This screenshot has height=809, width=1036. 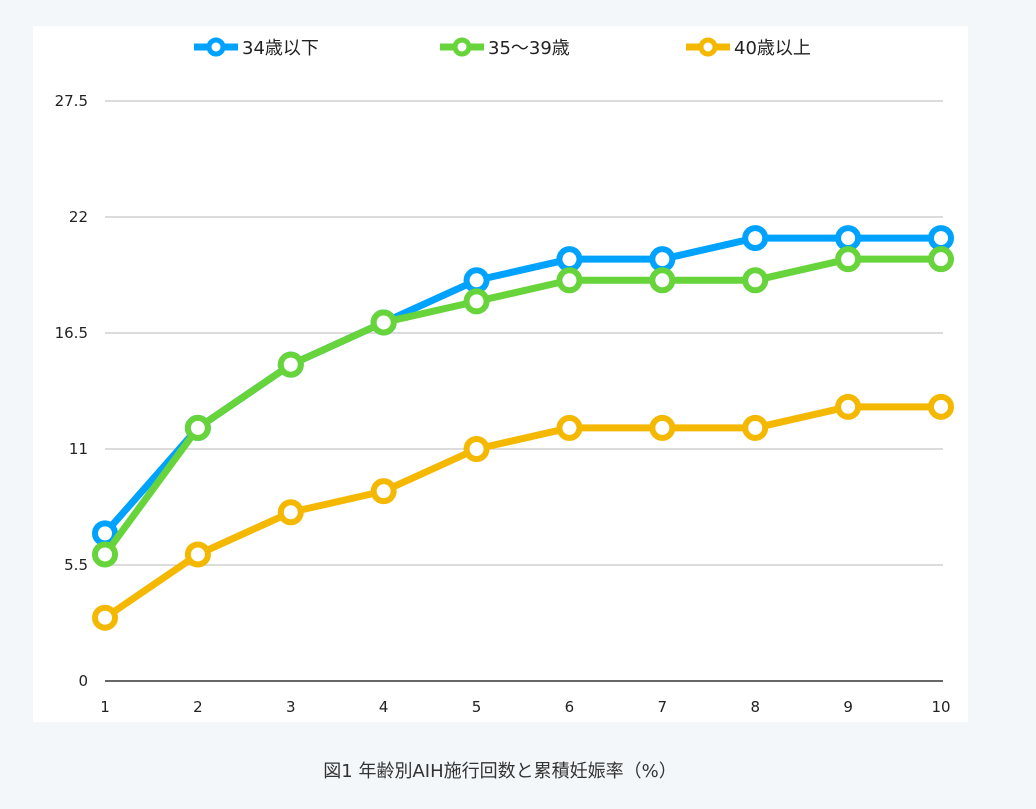 I want to click on legend-label: 34歳以下, so click(x=280, y=48).